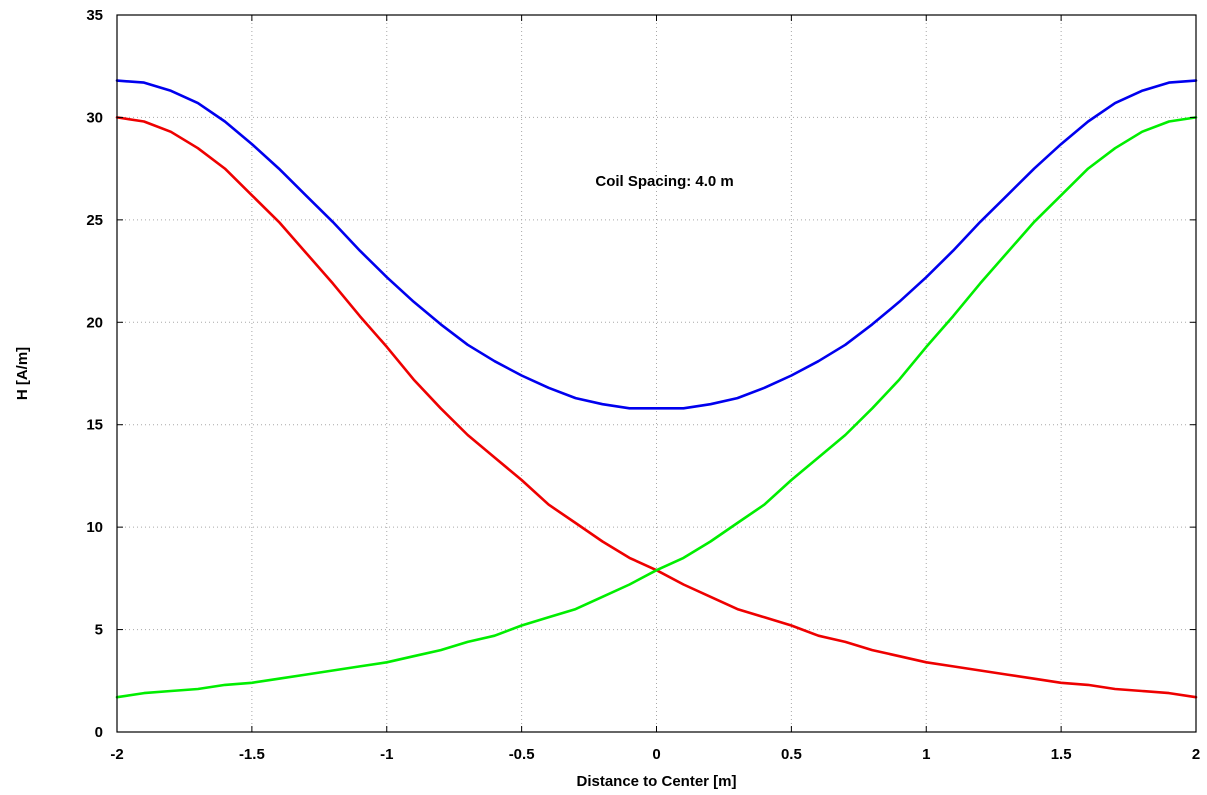  I want to click on coil-spacing-annotation: Coil Spacing: 4.0 m, so click(664, 181).